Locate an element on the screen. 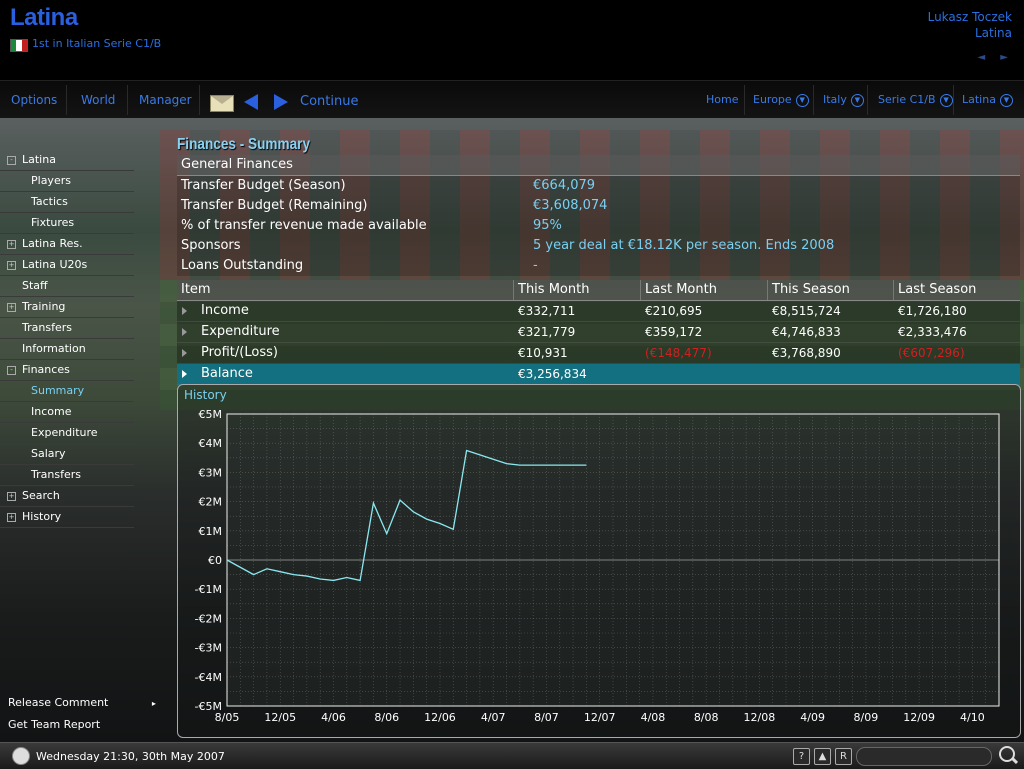 This screenshot has height=769, width=1024. submenu-arrow-icon: ▸ is located at coordinates (153, 703).